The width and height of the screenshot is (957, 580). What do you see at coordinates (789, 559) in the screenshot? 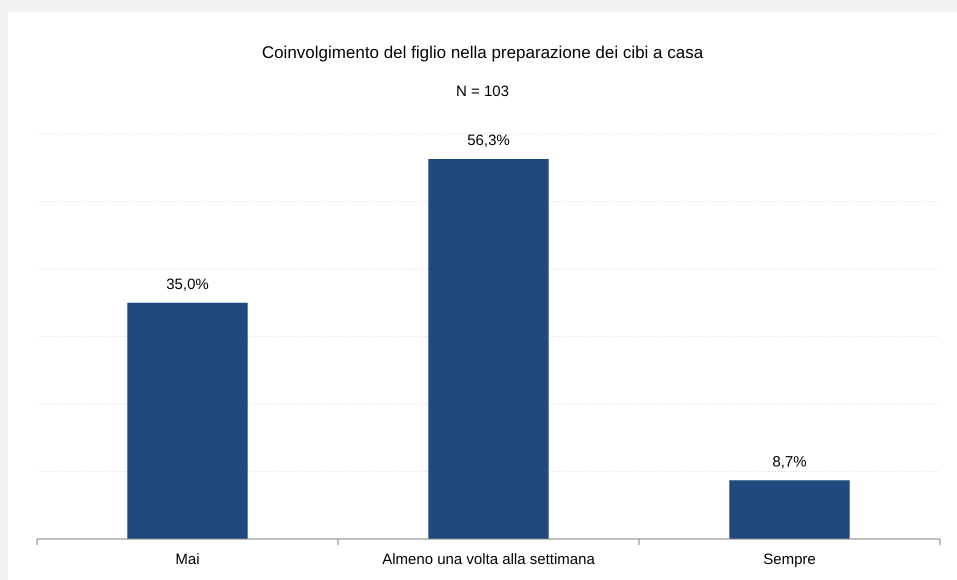
I see `x-tick-label: Sempre` at bounding box center [789, 559].